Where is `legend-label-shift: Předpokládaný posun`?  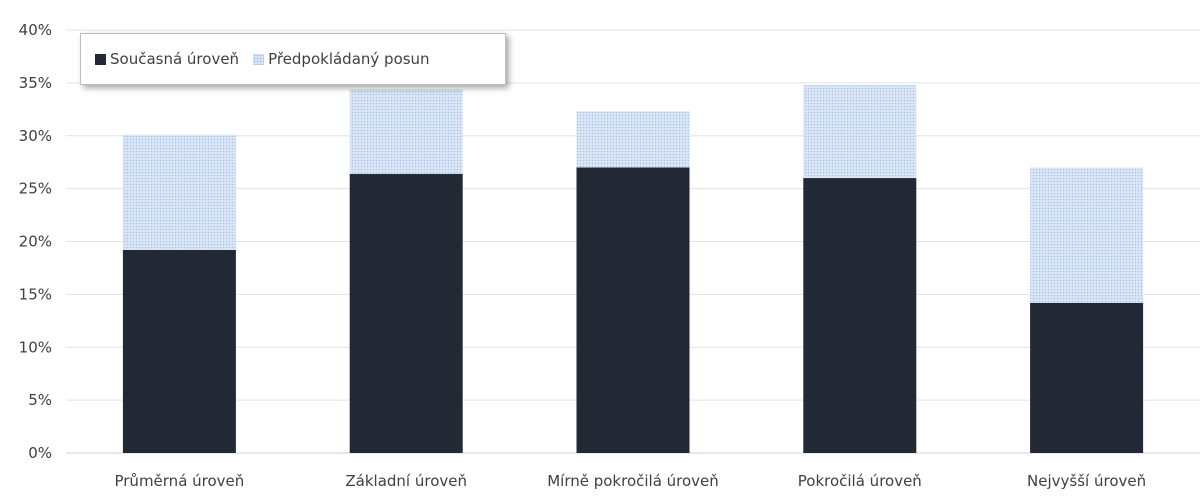 legend-label-shift: Předpokládaný posun is located at coordinates (349, 59).